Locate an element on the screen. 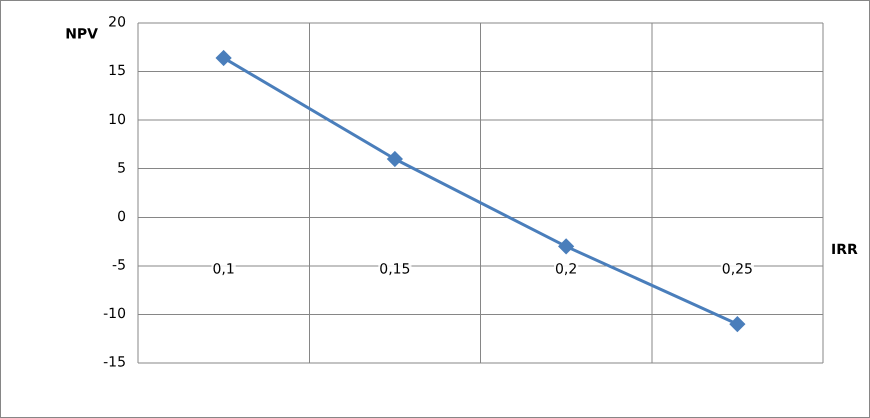 This screenshot has width=870, height=418. x-axis-title: IRR is located at coordinates (844, 250).